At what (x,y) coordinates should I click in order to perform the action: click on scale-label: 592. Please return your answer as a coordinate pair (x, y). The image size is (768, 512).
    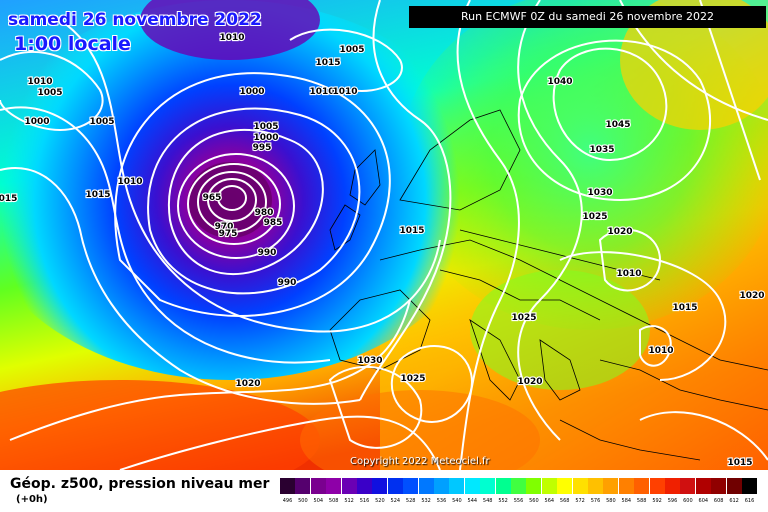
    Looking at the image, I should click on (657, 501).